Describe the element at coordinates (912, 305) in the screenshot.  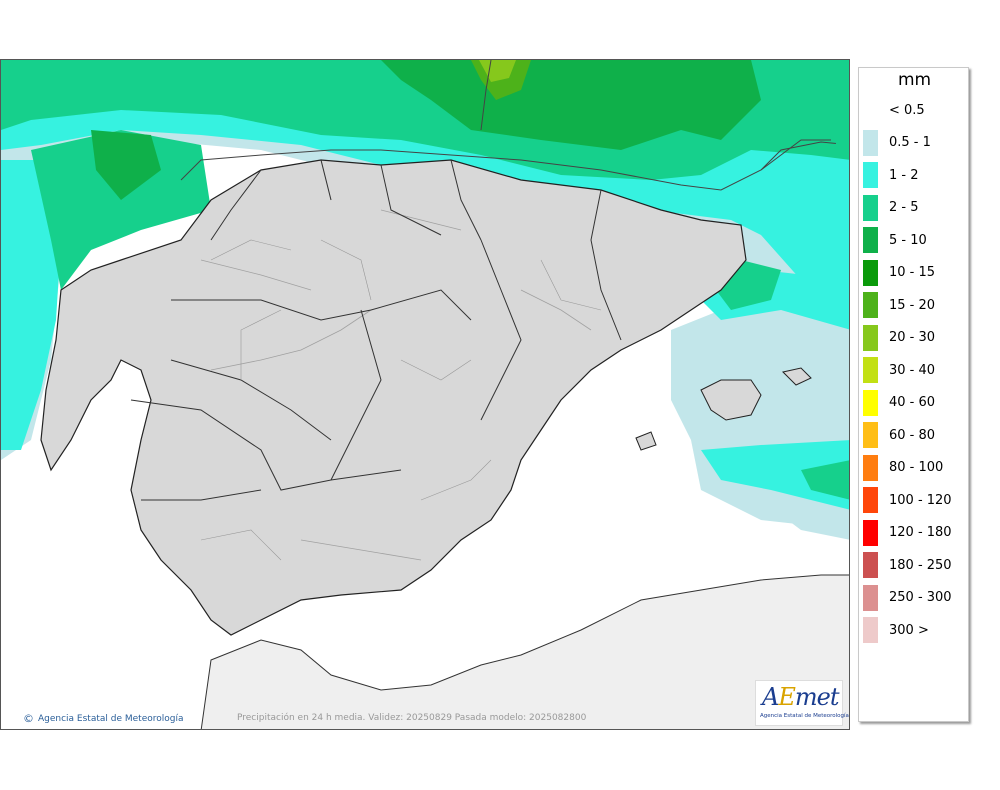
I see `legend-label: 15 - 20` at that location.